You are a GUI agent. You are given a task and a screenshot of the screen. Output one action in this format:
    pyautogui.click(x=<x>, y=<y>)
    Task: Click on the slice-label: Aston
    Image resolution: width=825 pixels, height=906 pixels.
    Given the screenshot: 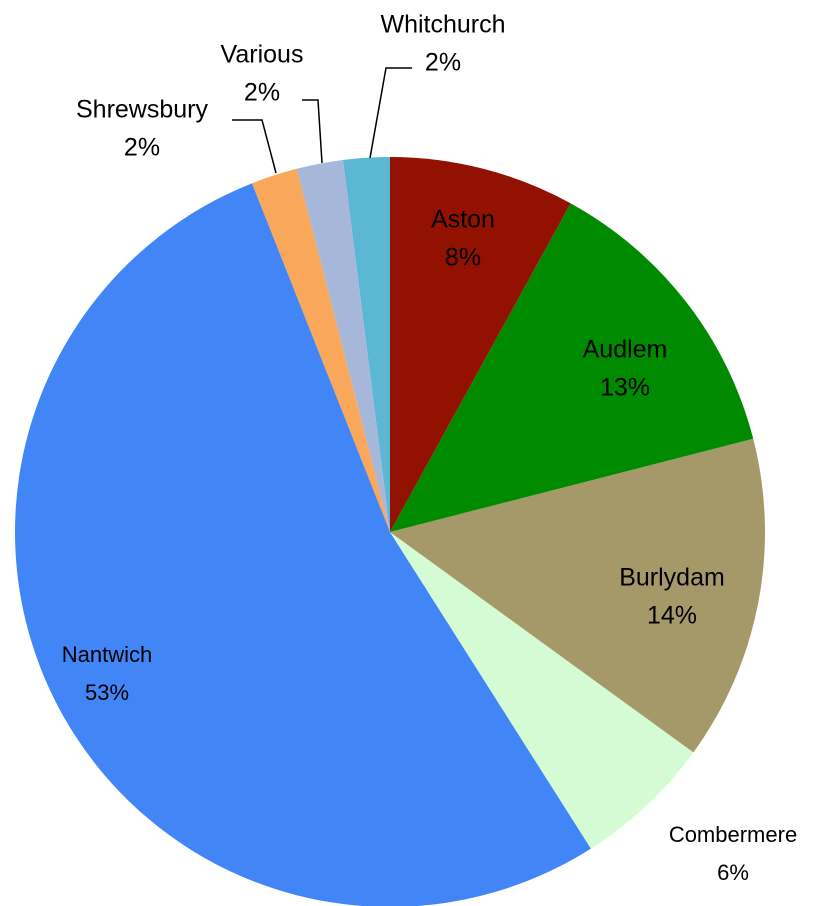 What is the action you would take?
    pyautogui.click(x=463, y=220)
    